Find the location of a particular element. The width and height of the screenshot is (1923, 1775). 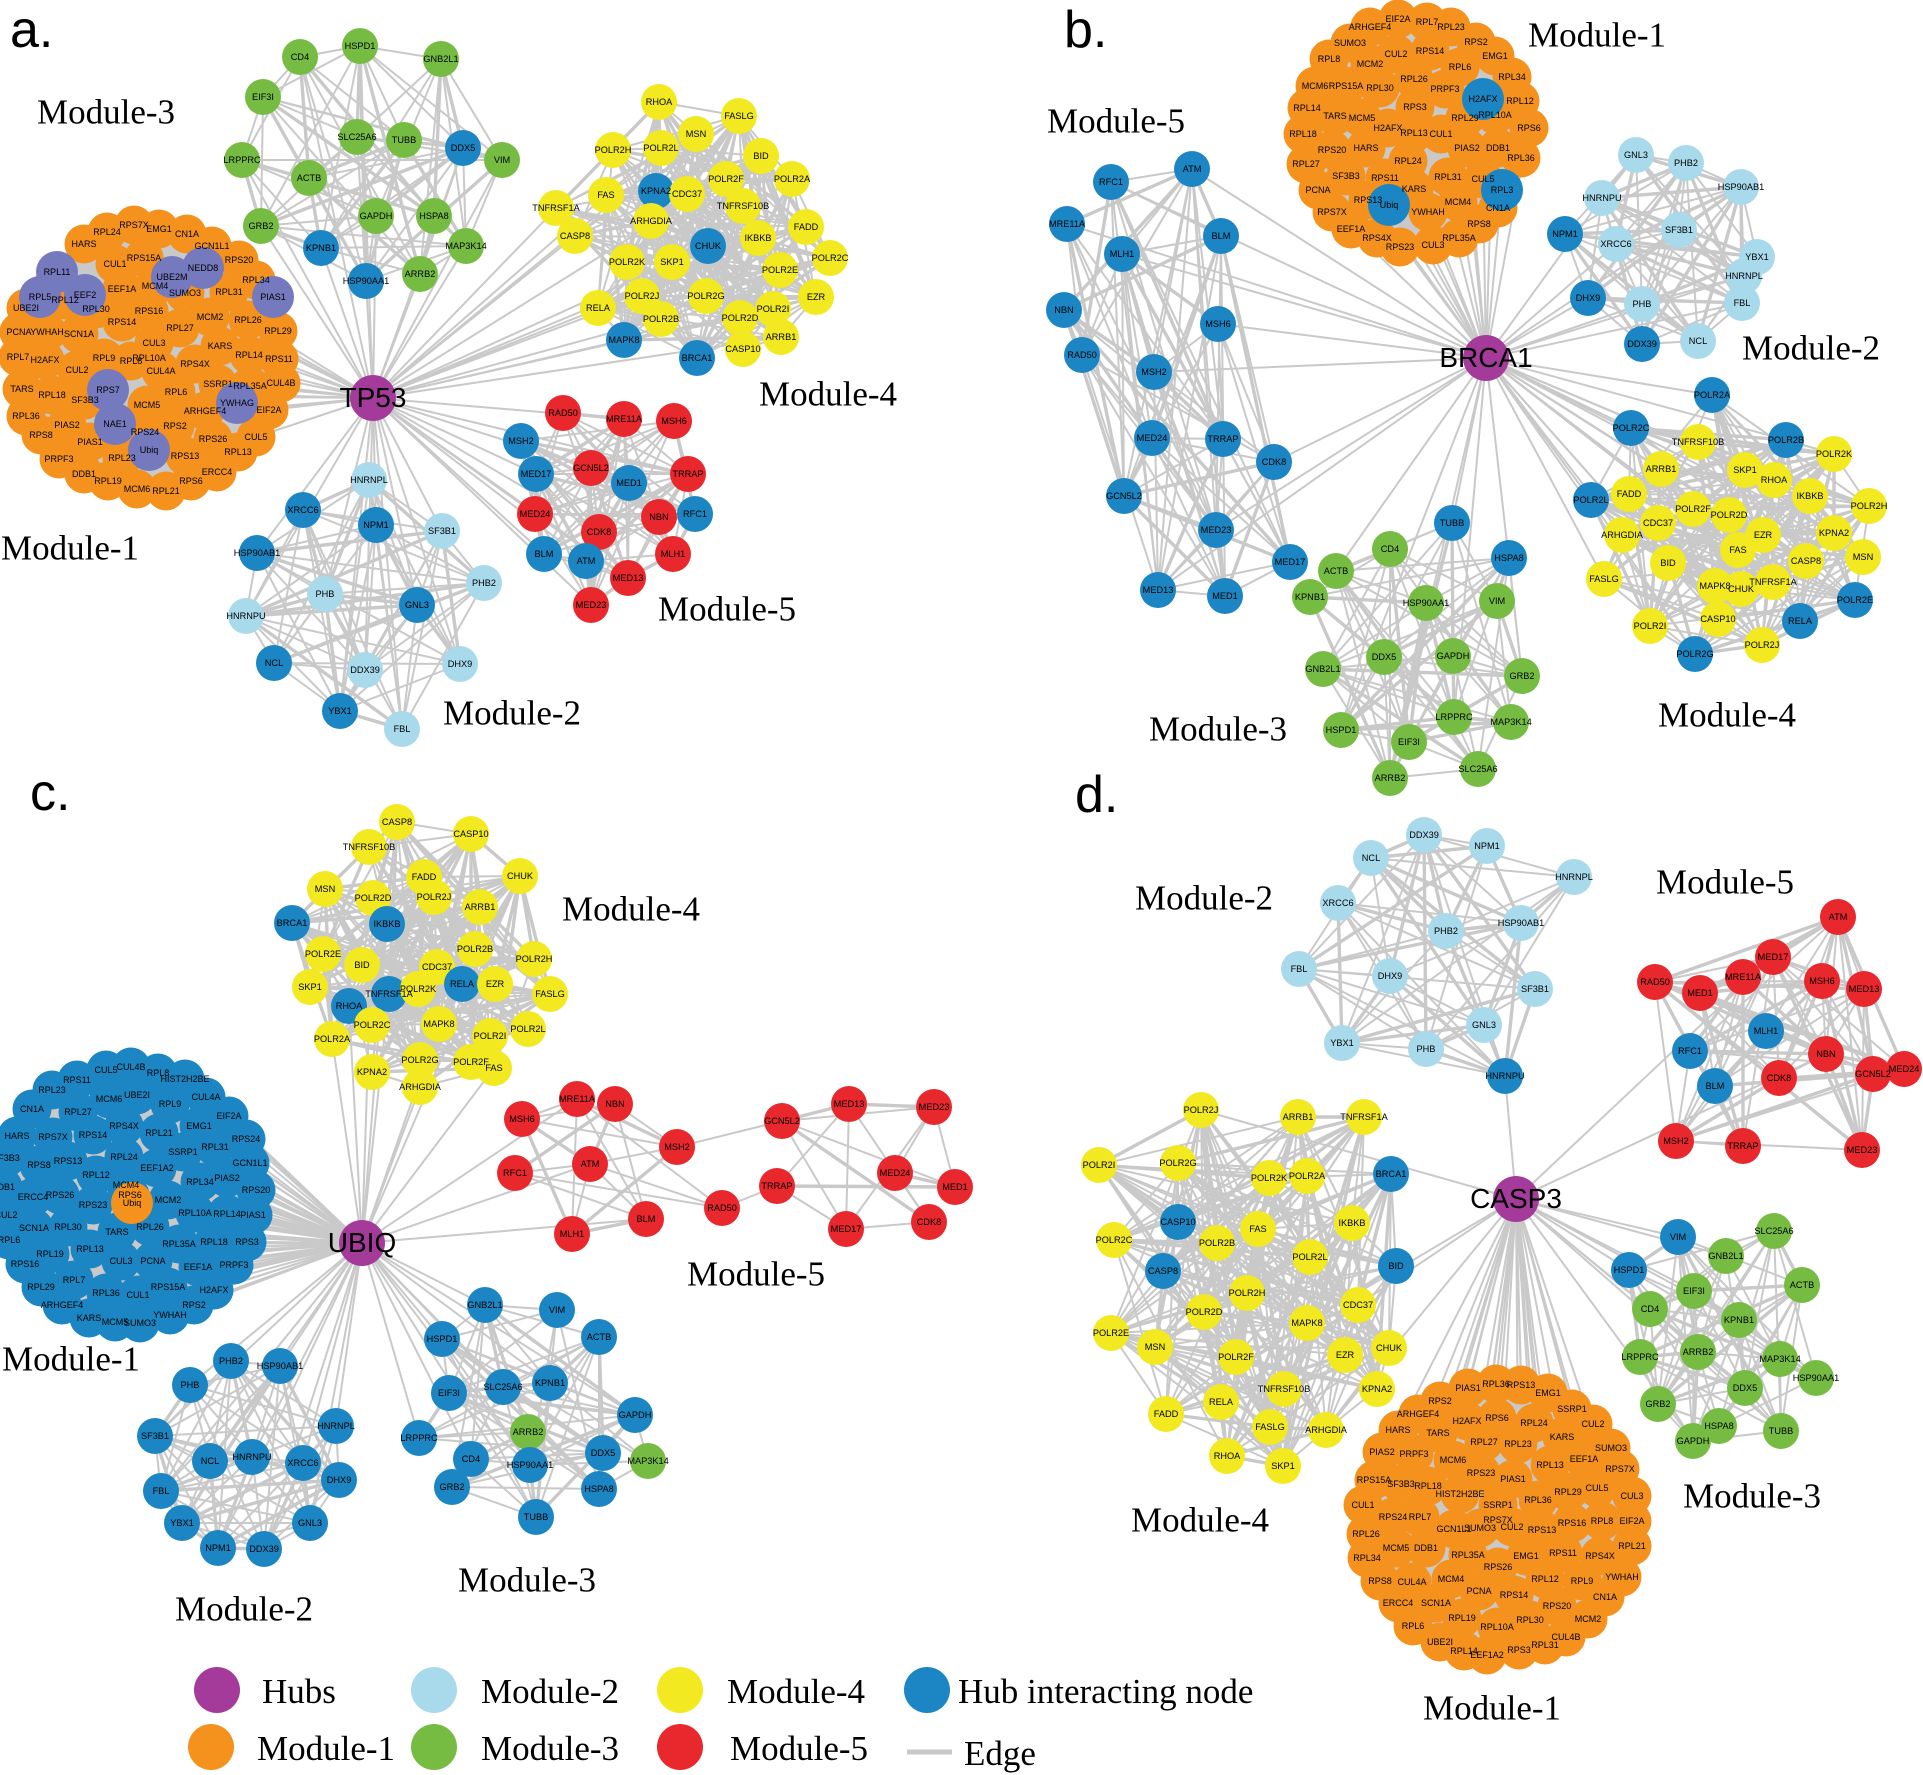

svg-text: IKBKB is located at coordinates (386, 924).